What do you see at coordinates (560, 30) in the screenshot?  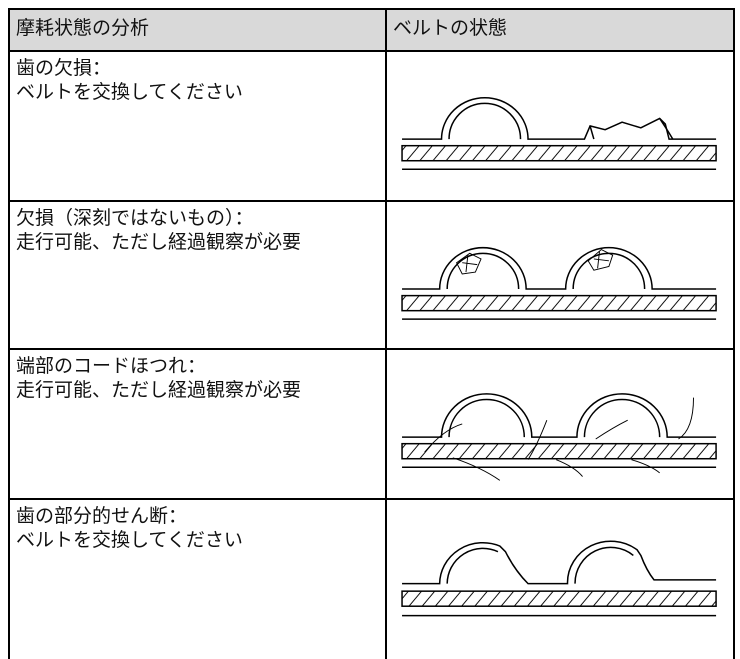 I see `header-cell: ベルトの状態` at bounding box center [560, 30].